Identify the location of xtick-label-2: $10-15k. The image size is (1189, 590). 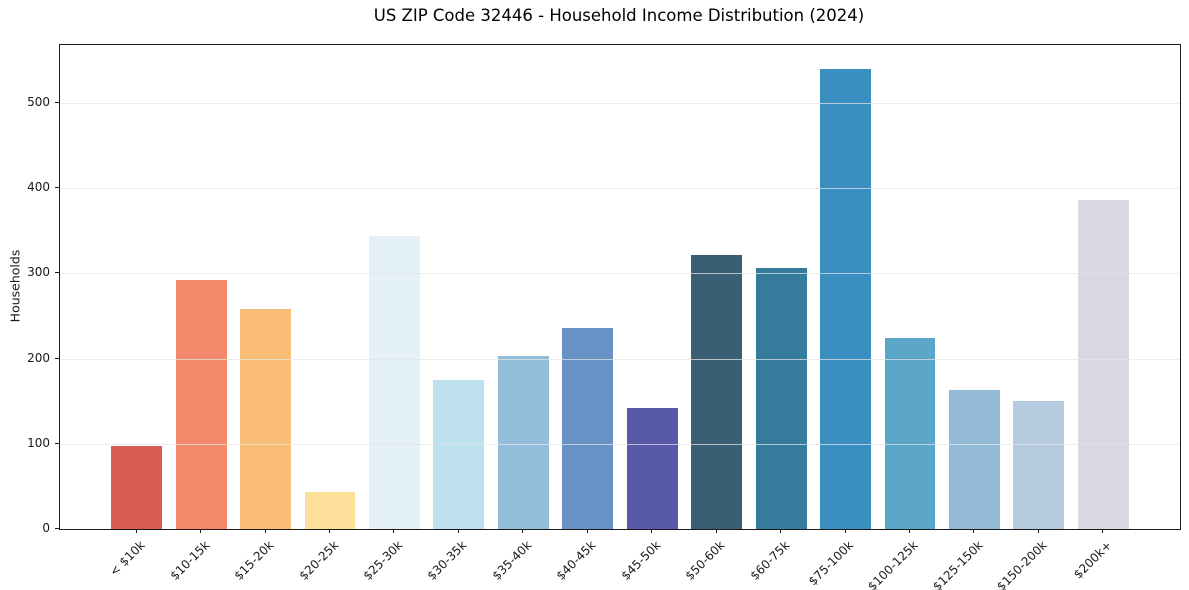
(190, 560).